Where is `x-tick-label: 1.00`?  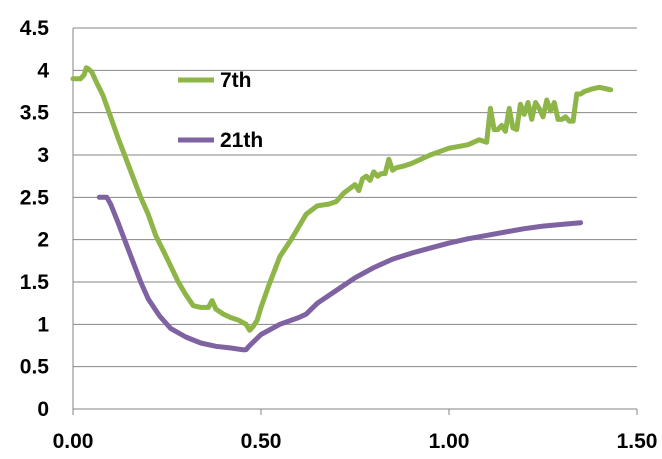
x-tick-label: 1.00 is located at coordinates (449, 441).